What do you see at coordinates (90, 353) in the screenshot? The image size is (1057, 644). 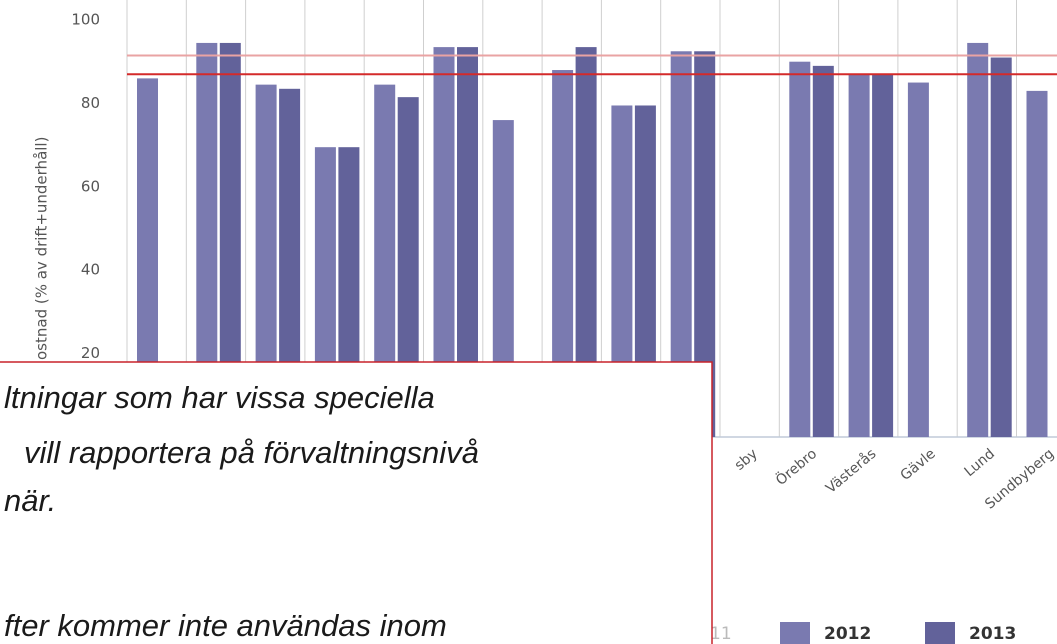 I see `y-tick-label: 20` at bounding box center [90, 353].